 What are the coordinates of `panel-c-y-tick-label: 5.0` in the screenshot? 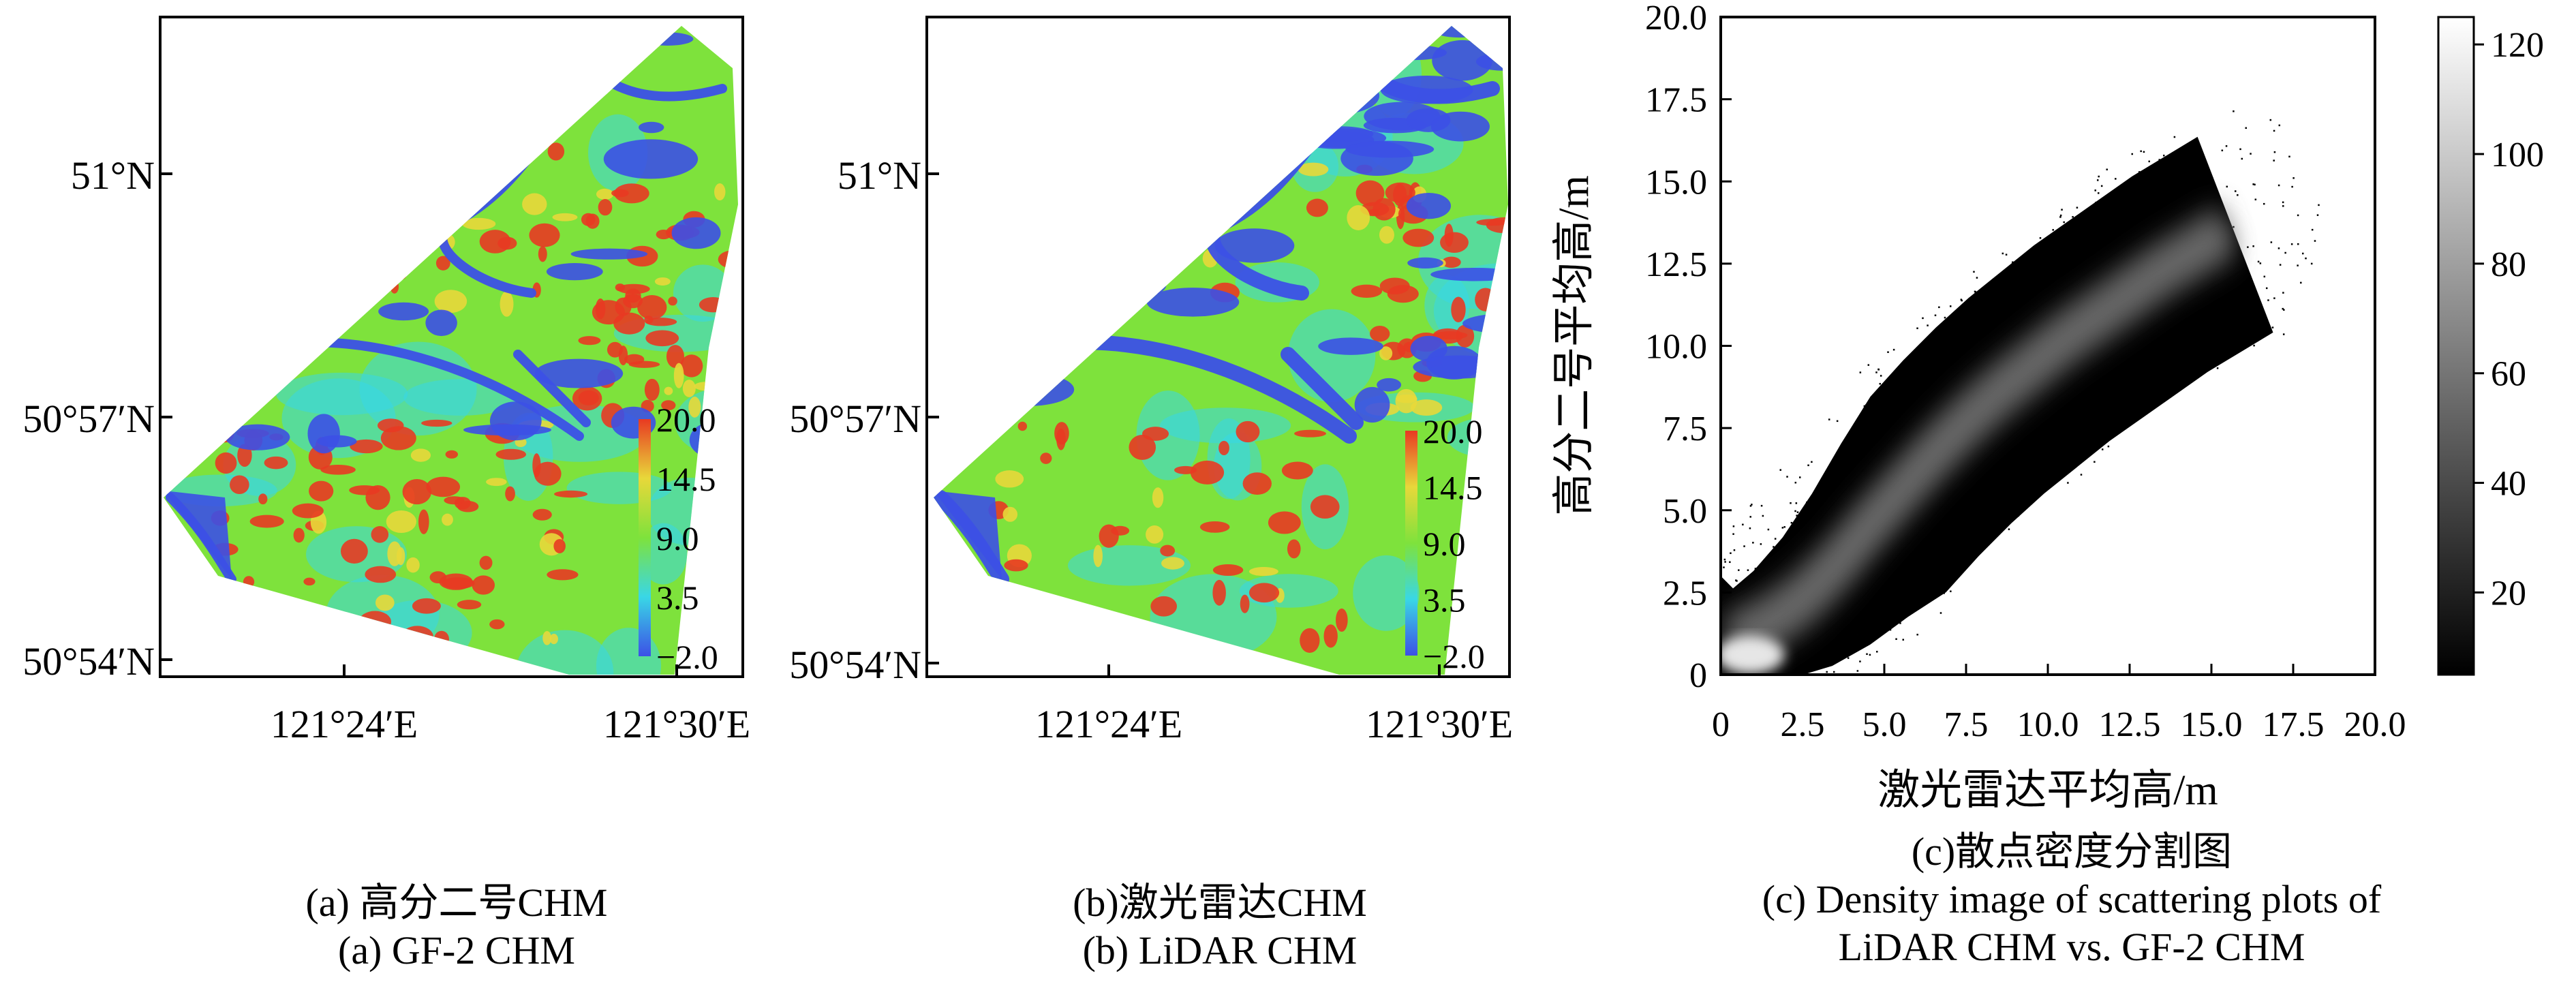 It's located at (1685, 511).